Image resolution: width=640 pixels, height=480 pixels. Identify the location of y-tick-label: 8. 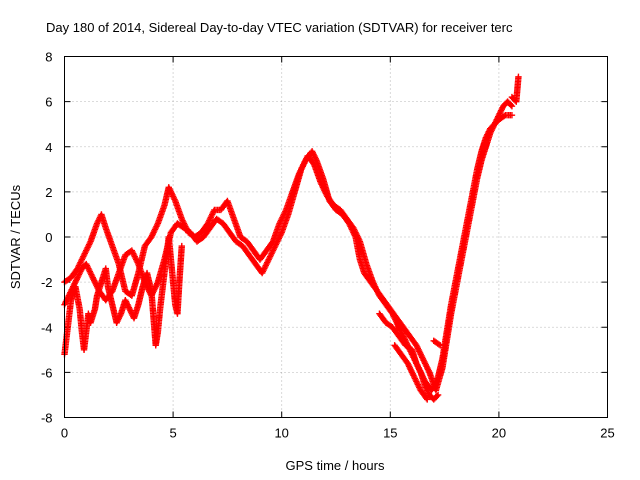
(48, 57).